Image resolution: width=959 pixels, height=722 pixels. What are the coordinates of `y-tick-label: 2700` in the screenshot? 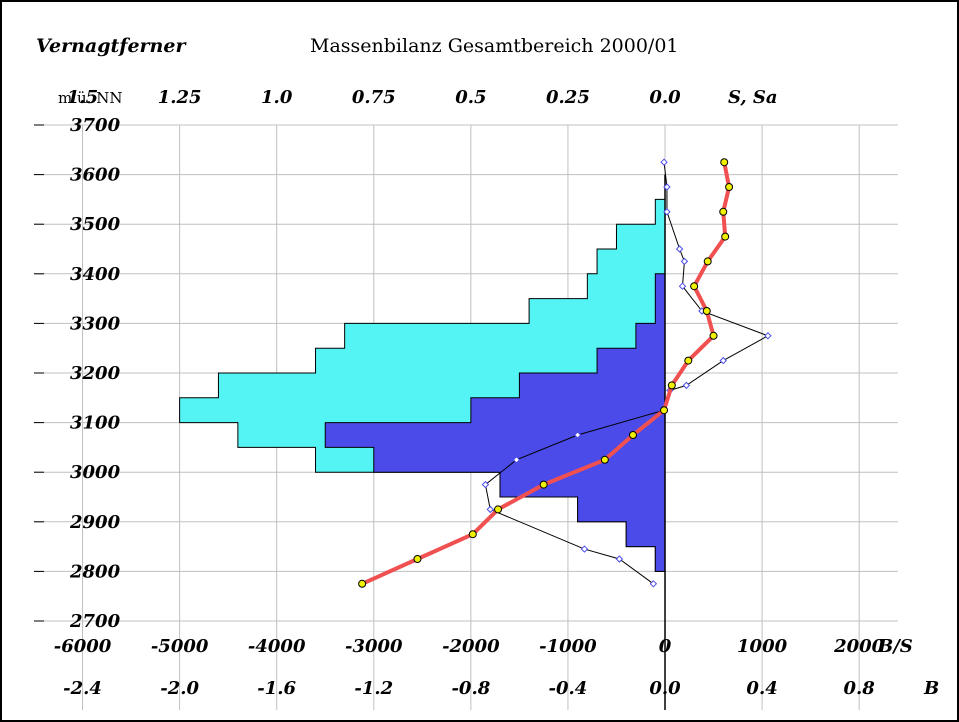 It's located at (95, 621).